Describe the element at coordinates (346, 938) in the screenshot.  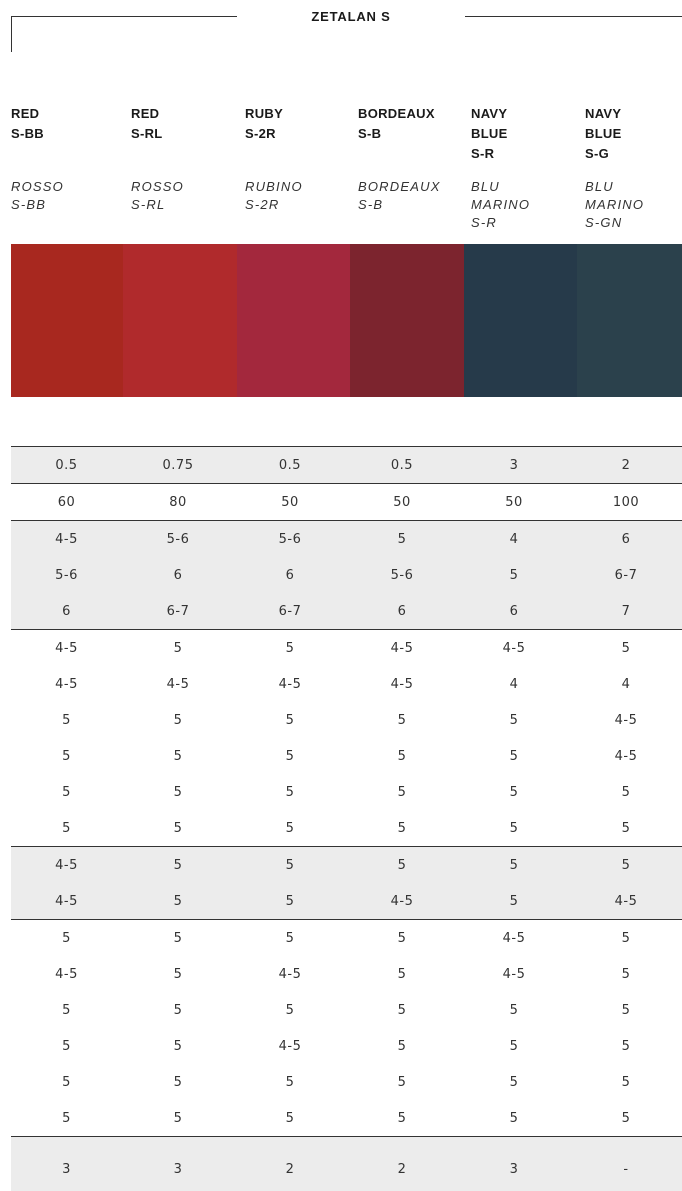
I see `table-row: 5 5 5 5 4-5 5` at that location.